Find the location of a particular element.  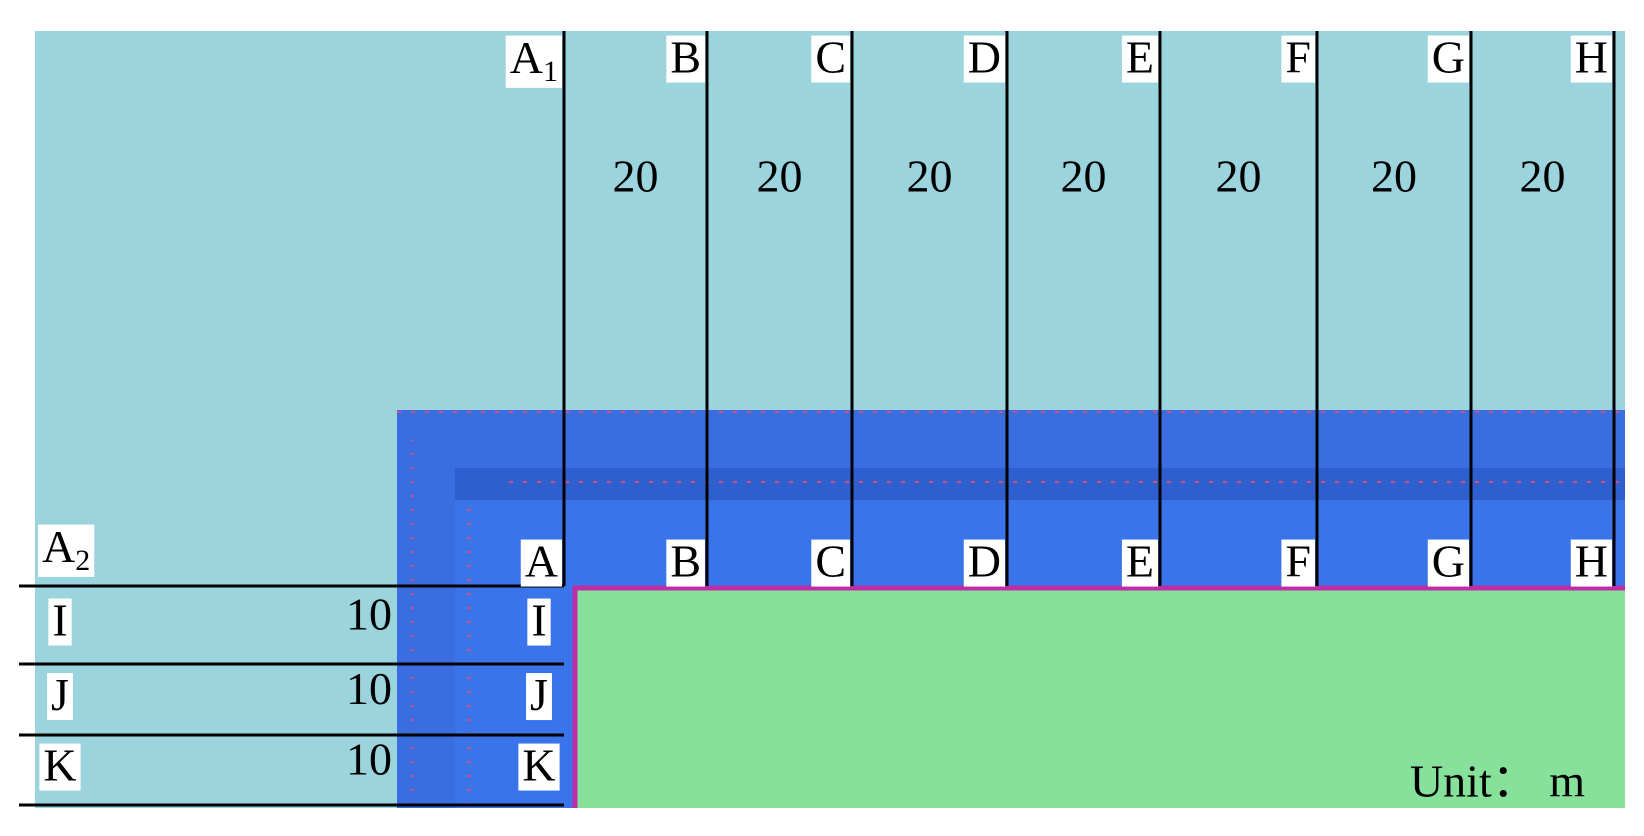

label: Unit： m is located at coordinates (1497, 781).